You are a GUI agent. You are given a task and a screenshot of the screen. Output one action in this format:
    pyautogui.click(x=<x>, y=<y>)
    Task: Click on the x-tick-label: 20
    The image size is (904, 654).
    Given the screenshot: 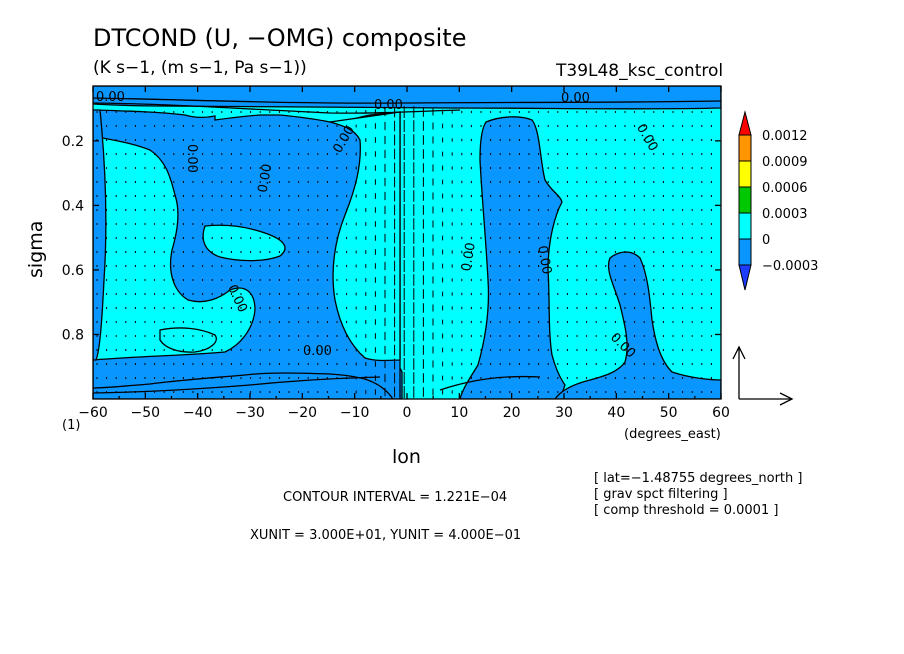 What is the action you would take?
    pyautogui.click(x=512, y=413)
    